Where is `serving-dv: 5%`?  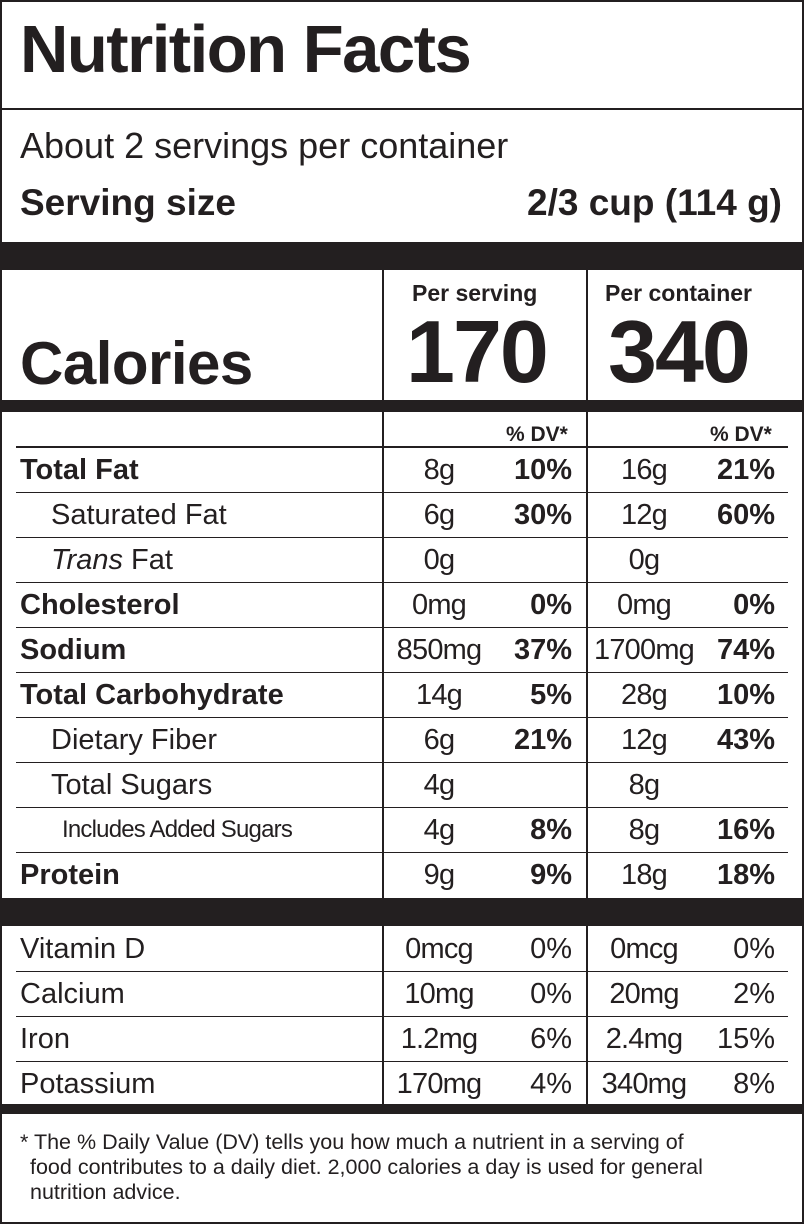
serving-dv: 5% is located at coordinates (551, 695).